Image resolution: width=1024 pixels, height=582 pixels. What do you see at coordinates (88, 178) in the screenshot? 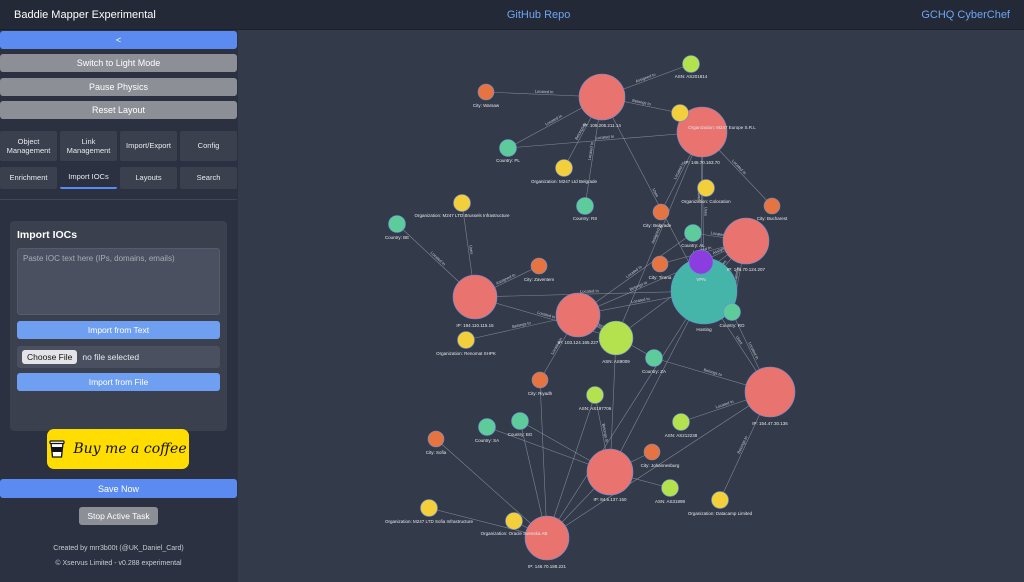
I see `tab-import-iocs: Import IOCs` at bounding box center [88, 178].